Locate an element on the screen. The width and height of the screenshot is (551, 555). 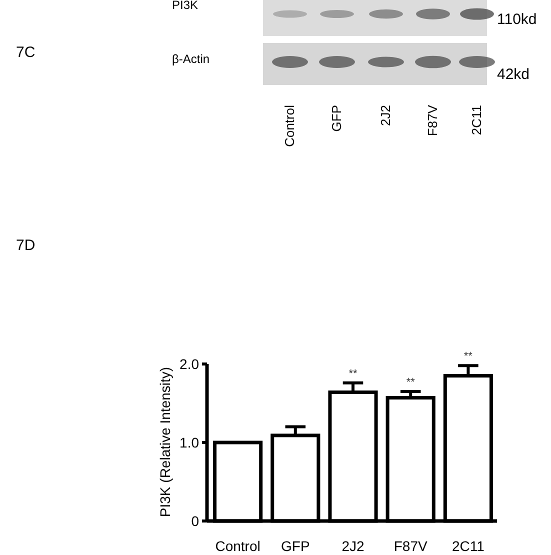
x-tick-label: Control is located at coordinates (237, 546).